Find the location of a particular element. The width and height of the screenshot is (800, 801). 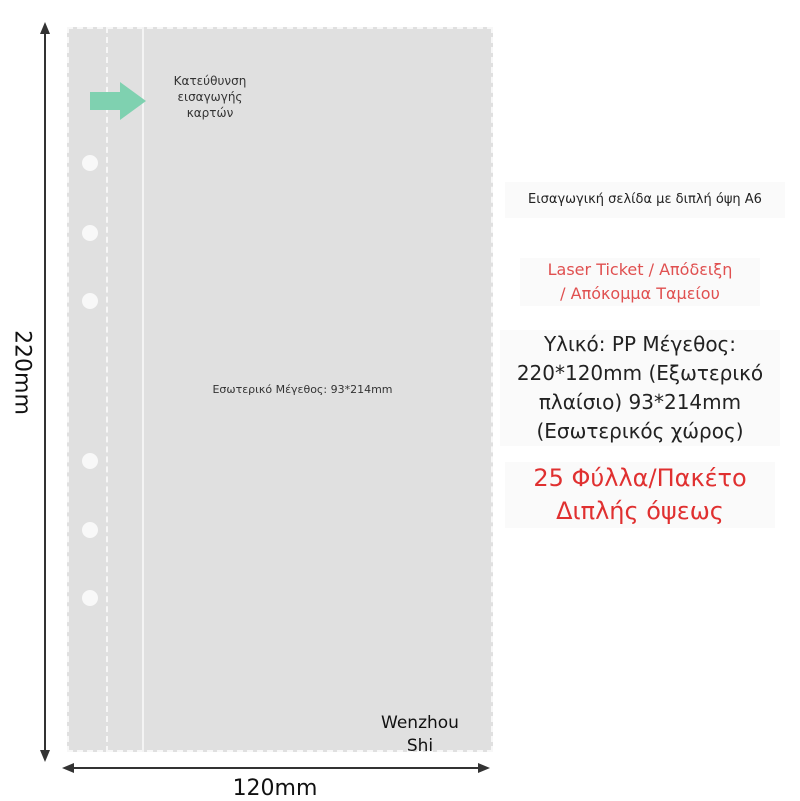

pack-sides: Διπλής όψεως is located at coordinates (640, 511).